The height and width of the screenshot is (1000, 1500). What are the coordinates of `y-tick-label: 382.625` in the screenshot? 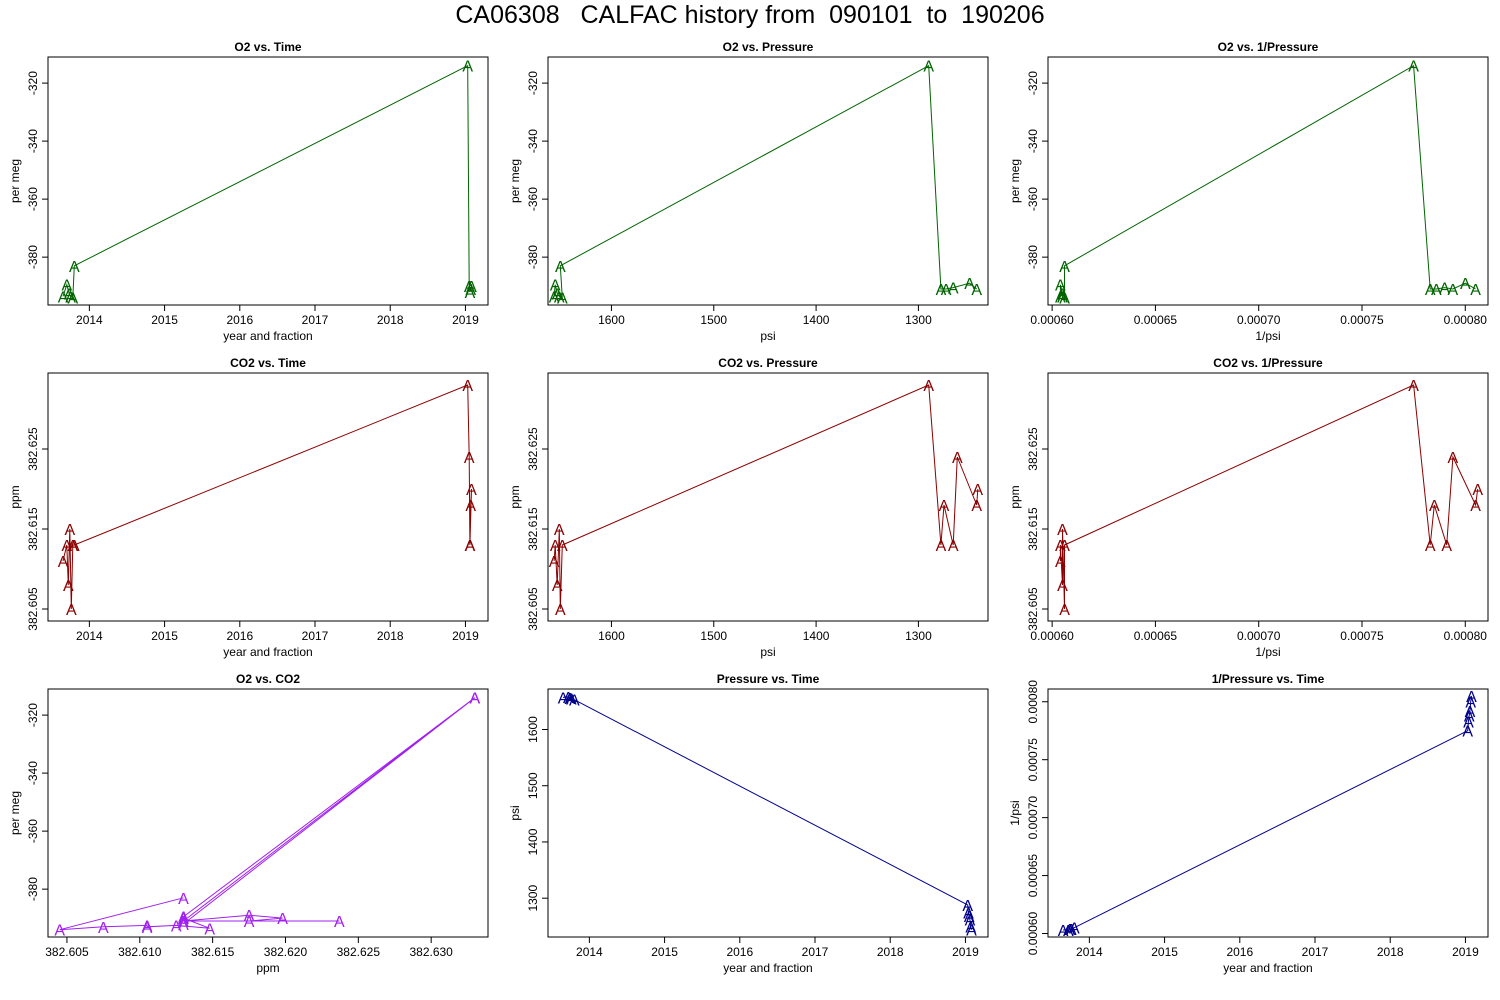 It's located at (533, 449).